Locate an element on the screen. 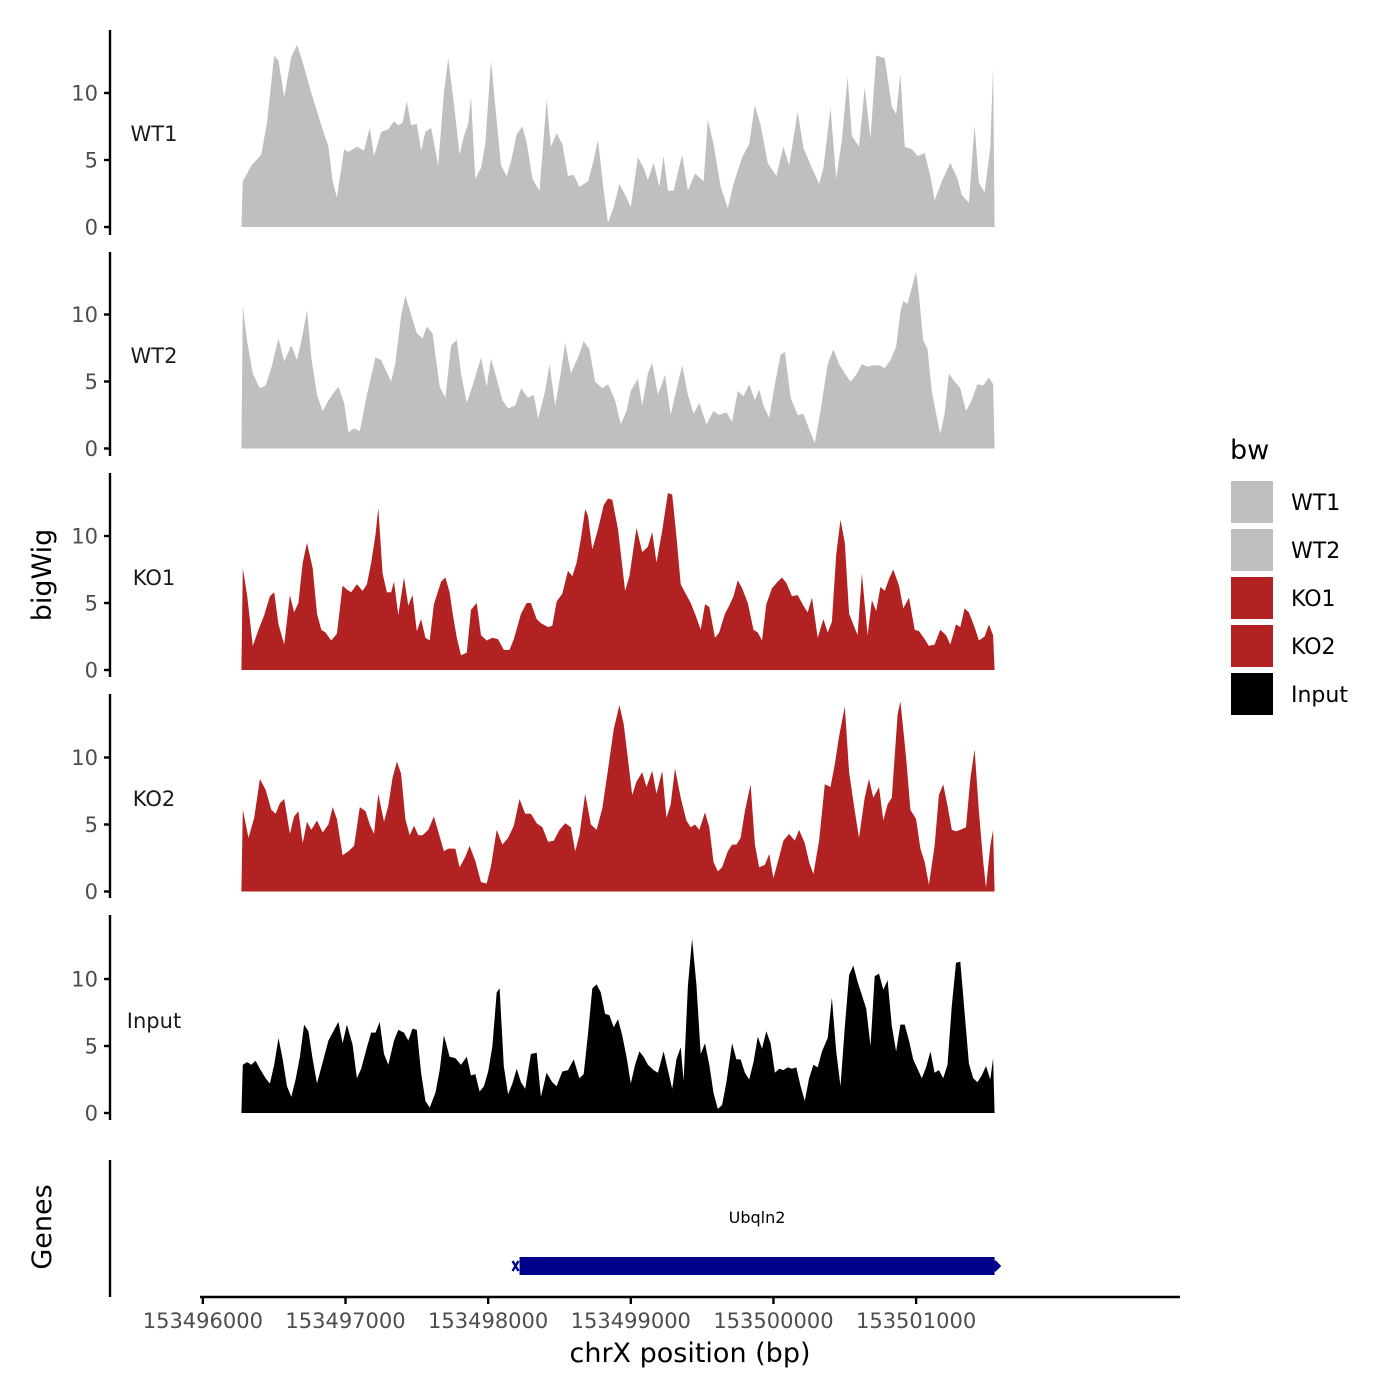 The width and height of the screenshot is (1400, 1400). track-wt1: WT1 0 5 10 is located at coordinates (533, 135).